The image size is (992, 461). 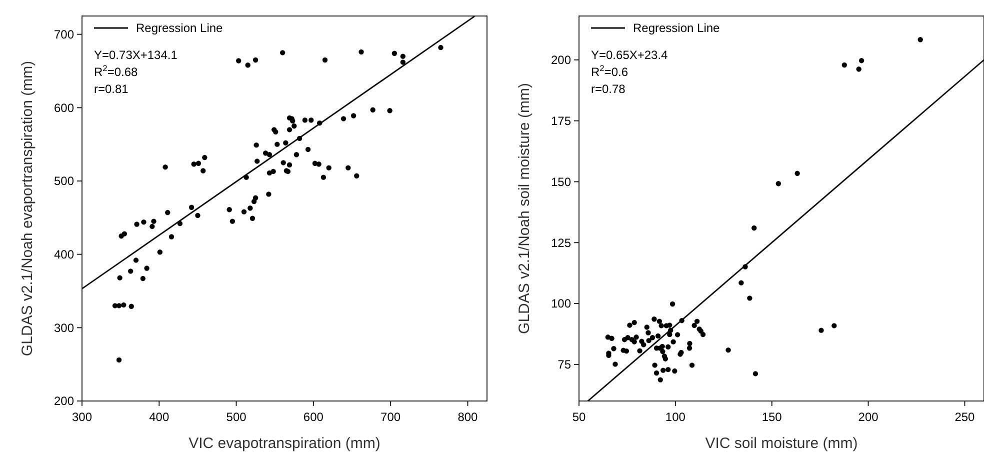 I want to click on y-axis-title: GLDAS v2.1/Noah soil moisture (mm), so click(x=524, y=208).